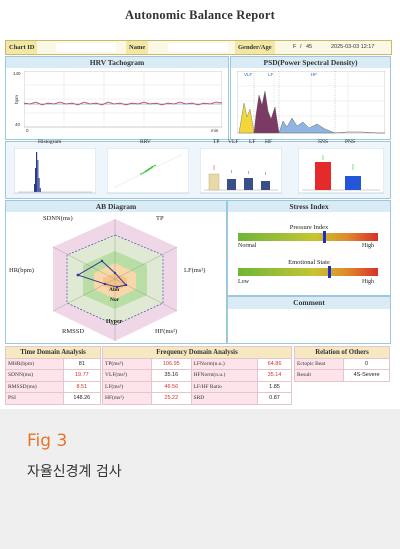 Image resolution: width=400 pixels, height=549 pixels. What do you see at coordinates (47, 441) in the screenshot?
I see `figure-number: Fig 3` at bounding box center [47, 441].